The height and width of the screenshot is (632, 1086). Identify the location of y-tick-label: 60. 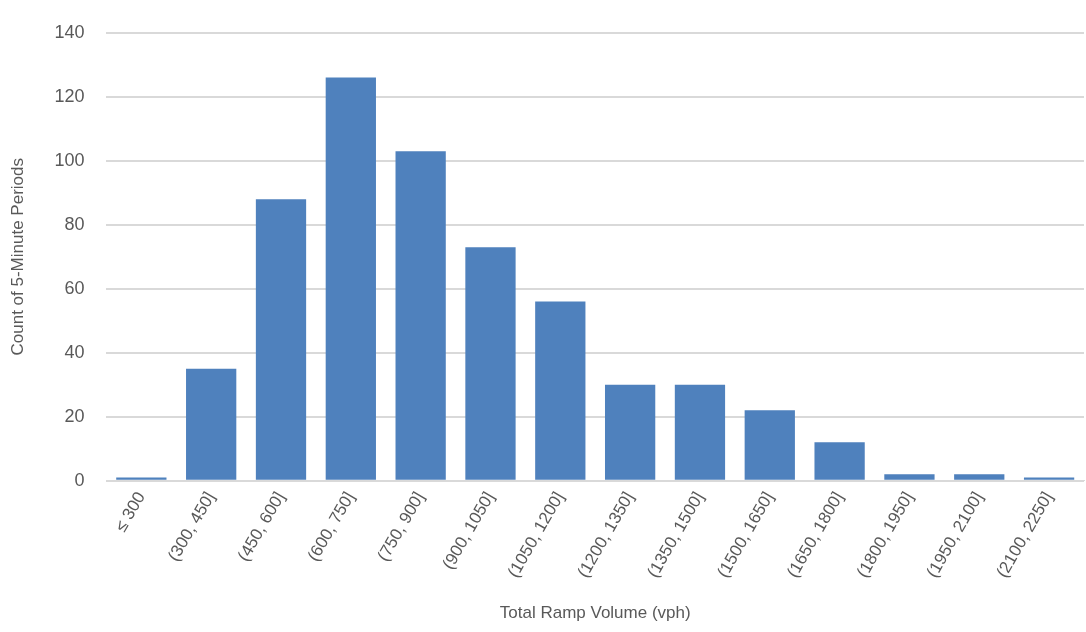
(74, 287).